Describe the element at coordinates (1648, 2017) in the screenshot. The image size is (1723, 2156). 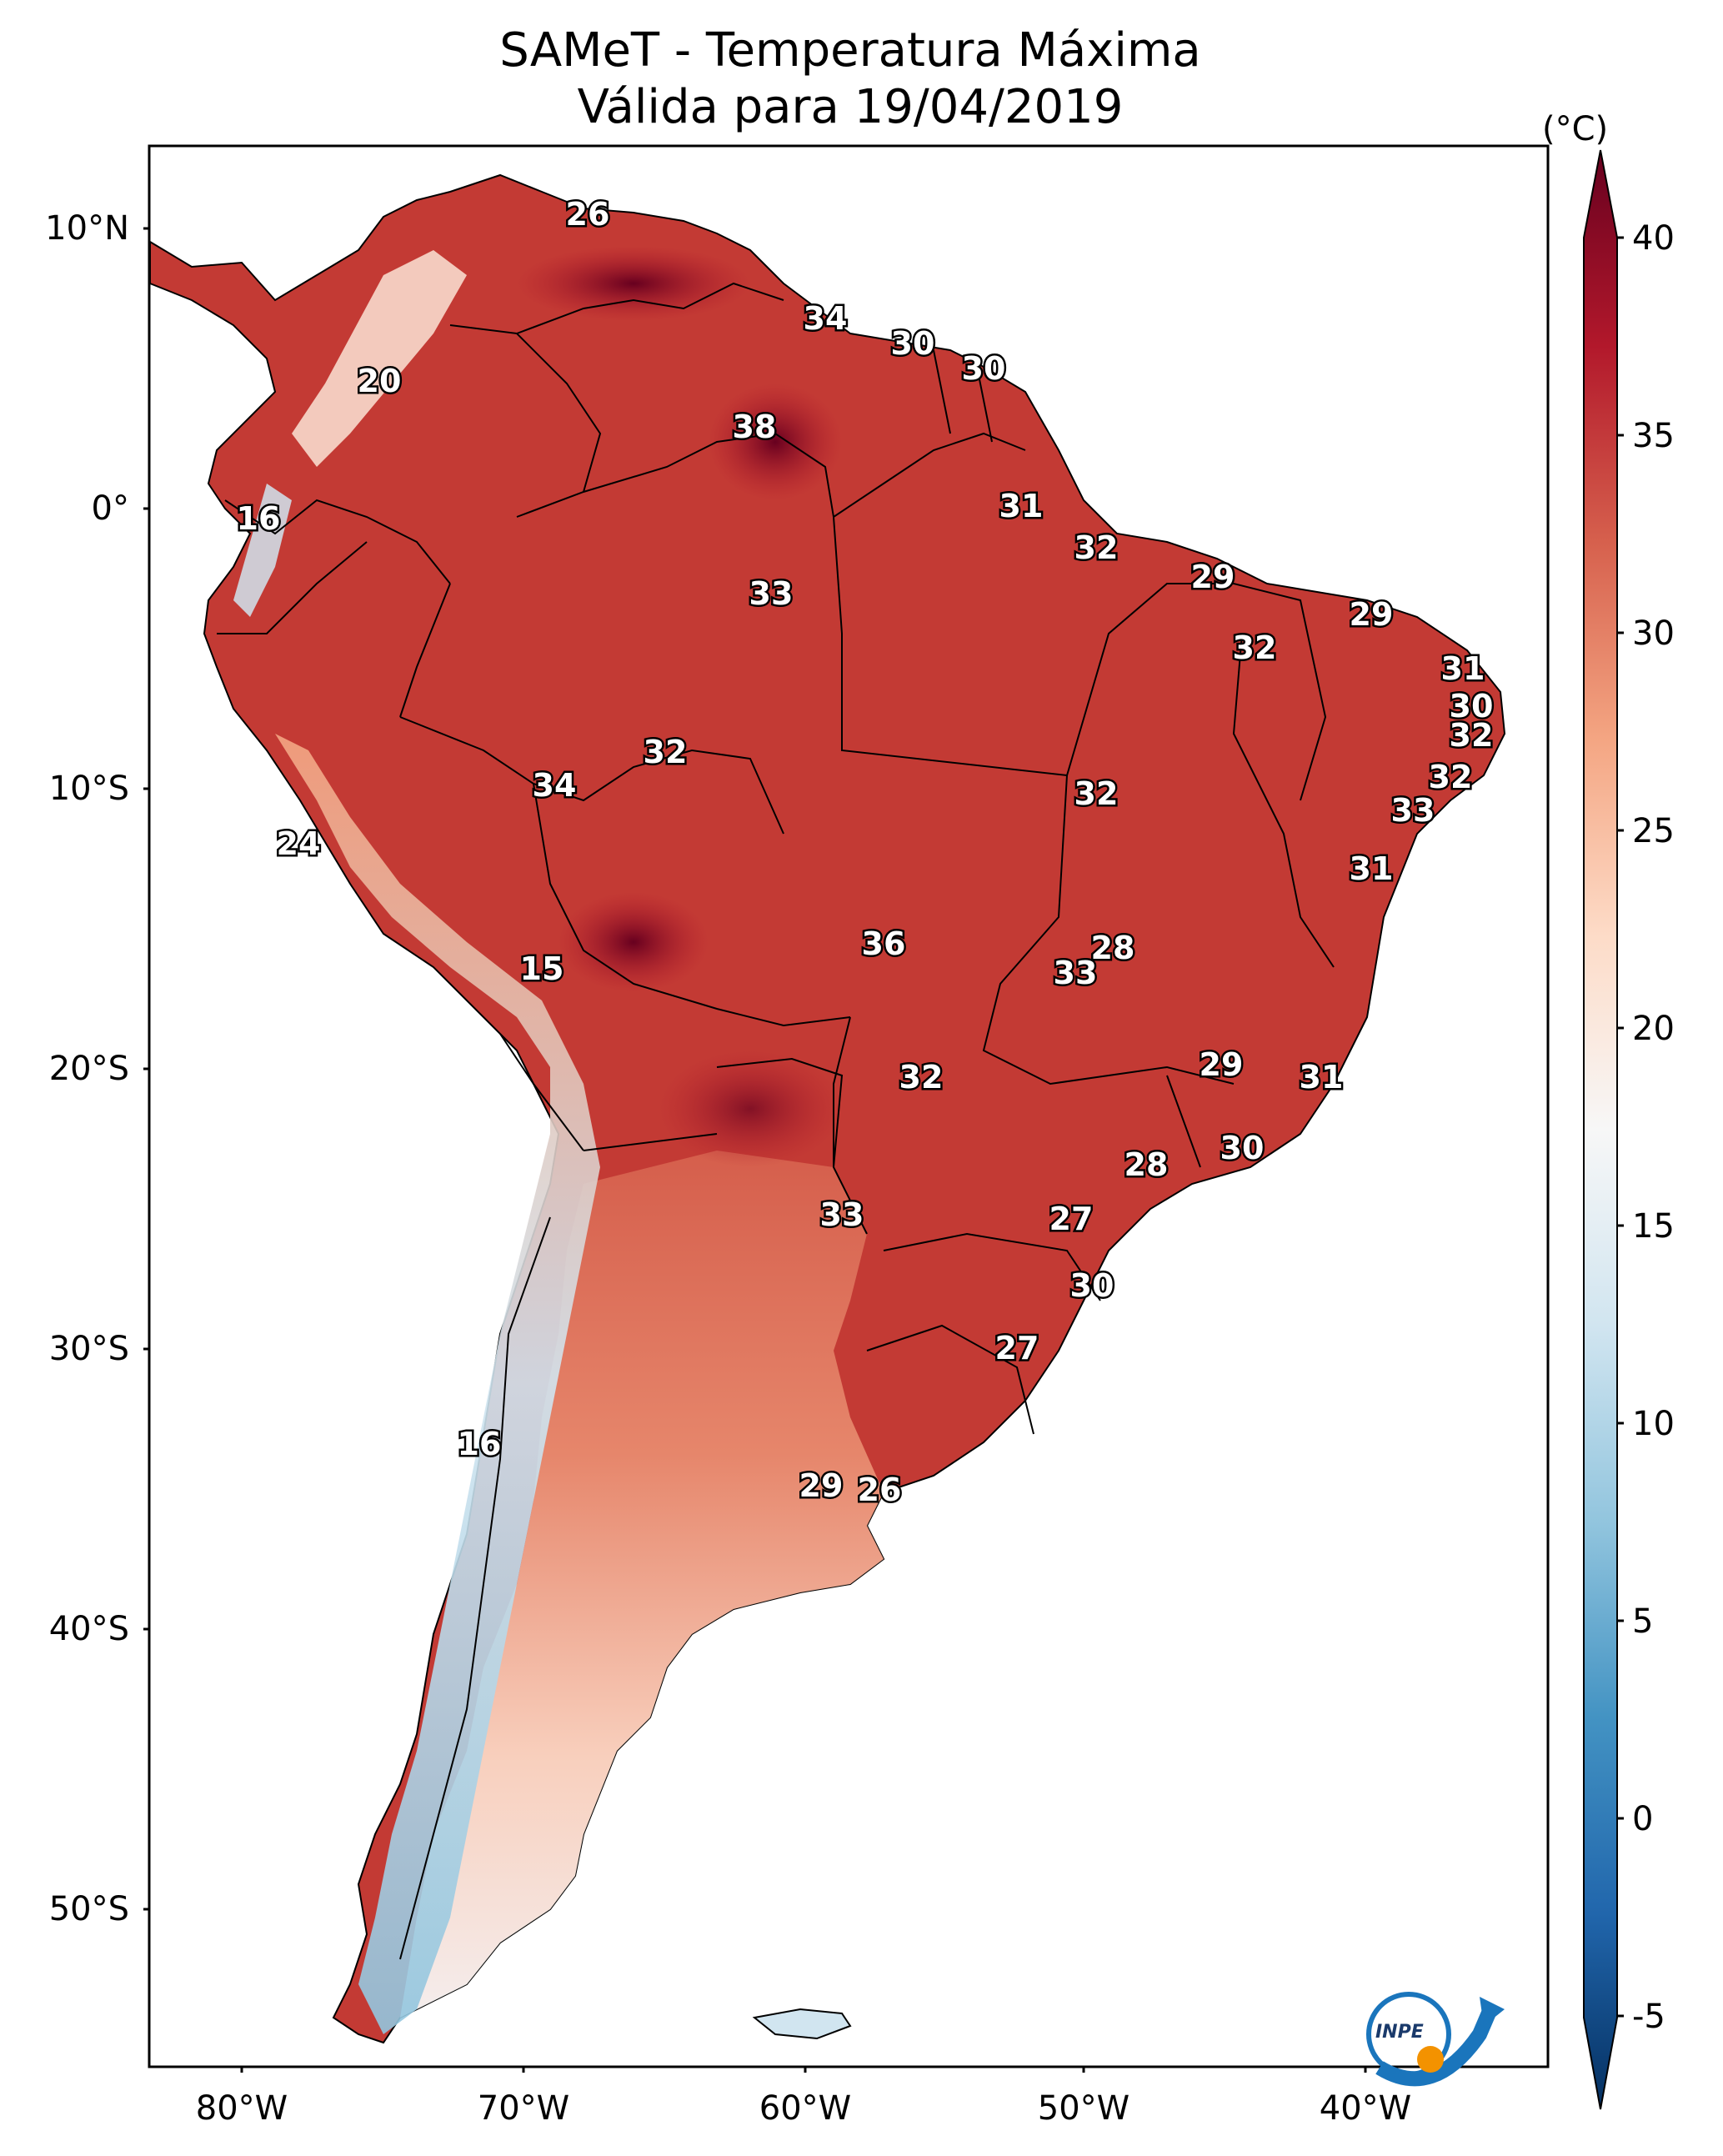
I see `colorbar-tick-minus5: -5` at that location.